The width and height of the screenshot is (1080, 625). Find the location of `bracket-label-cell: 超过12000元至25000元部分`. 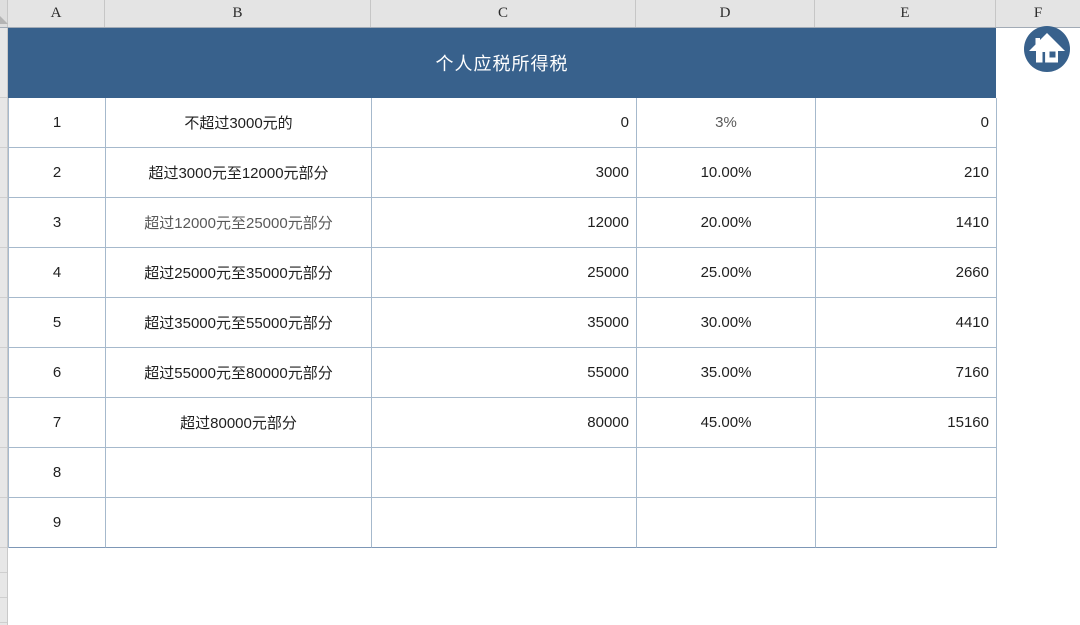

bracket-label-cell: 超过12000元至25000元部分 is located at coordinates (239, 223).